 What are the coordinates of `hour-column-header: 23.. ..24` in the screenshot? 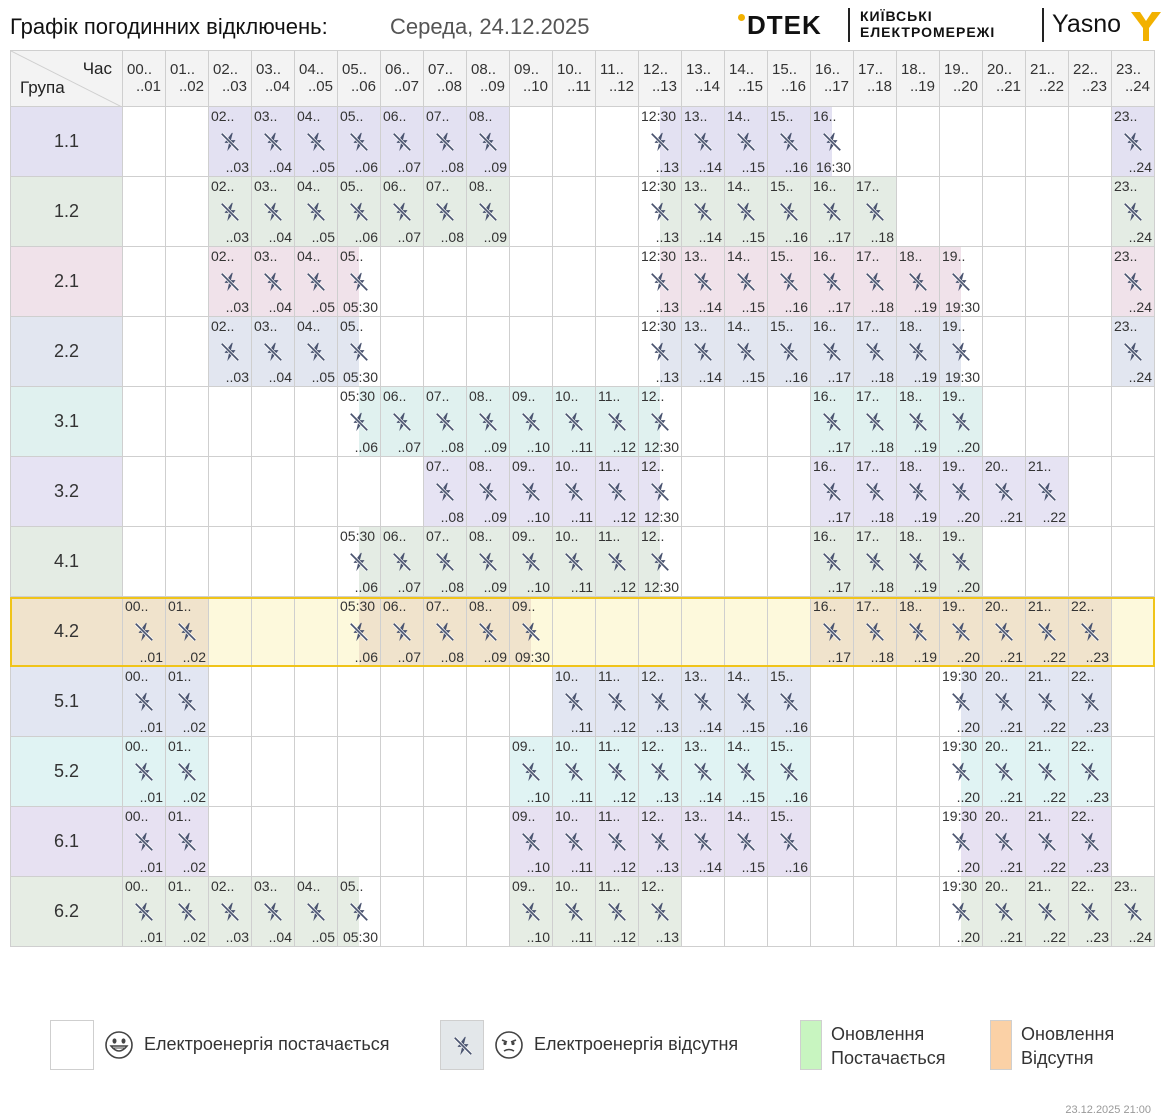 It's located at (1133, 78).